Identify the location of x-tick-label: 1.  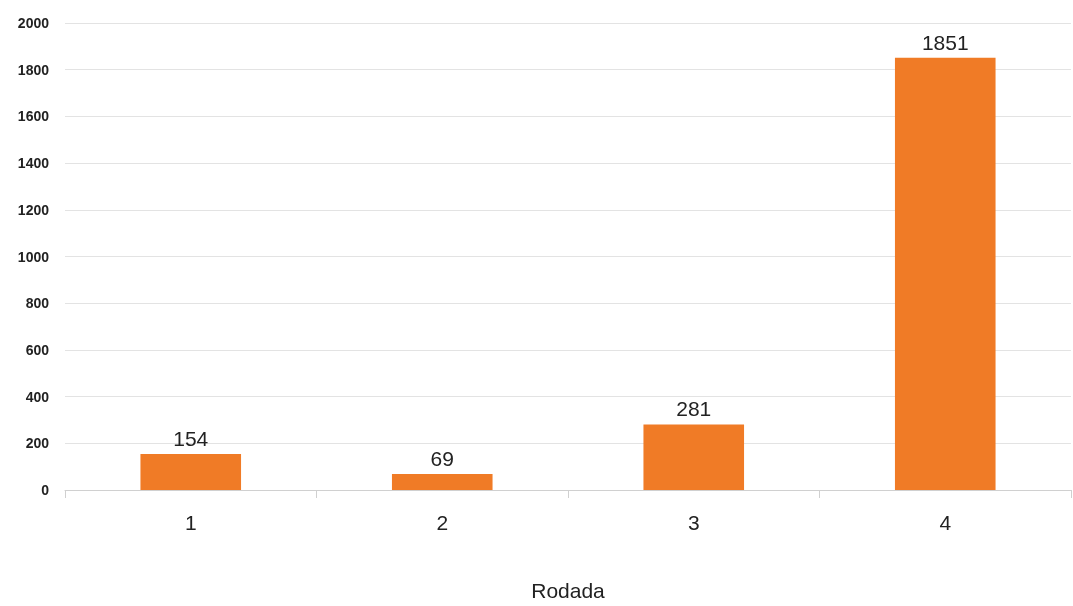
(190, 522).